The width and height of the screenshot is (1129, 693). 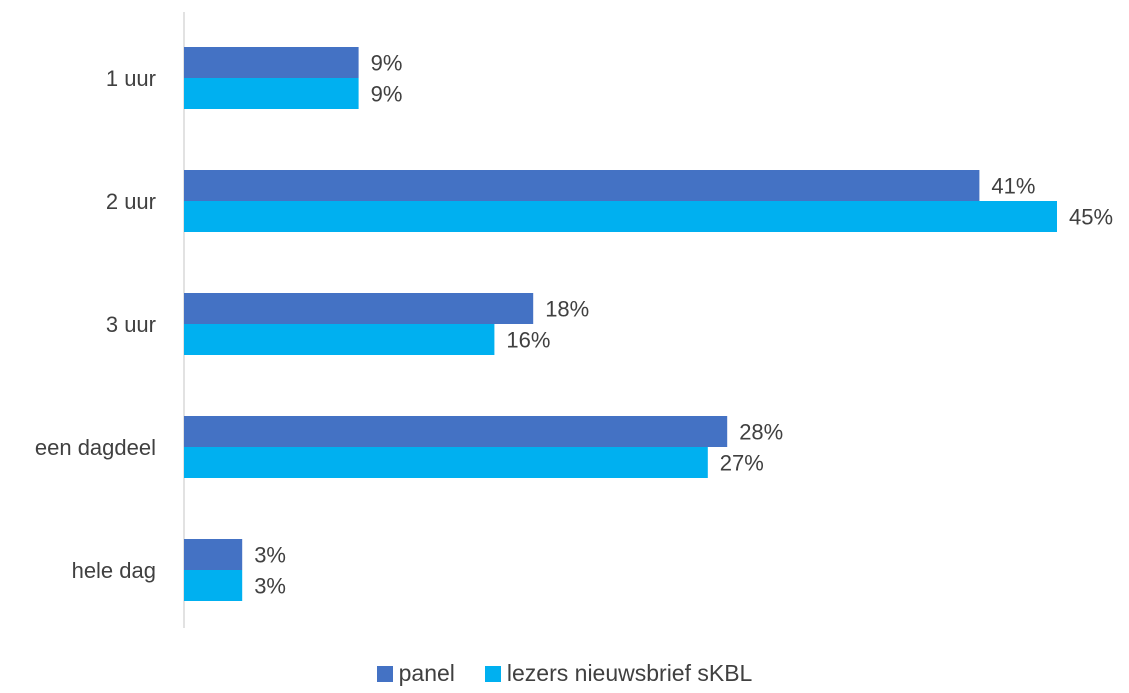 What do you see at coordinates (131, 78) in the screenshot?
I see `category-label: 1 uur` at bounding box center [131, 78].